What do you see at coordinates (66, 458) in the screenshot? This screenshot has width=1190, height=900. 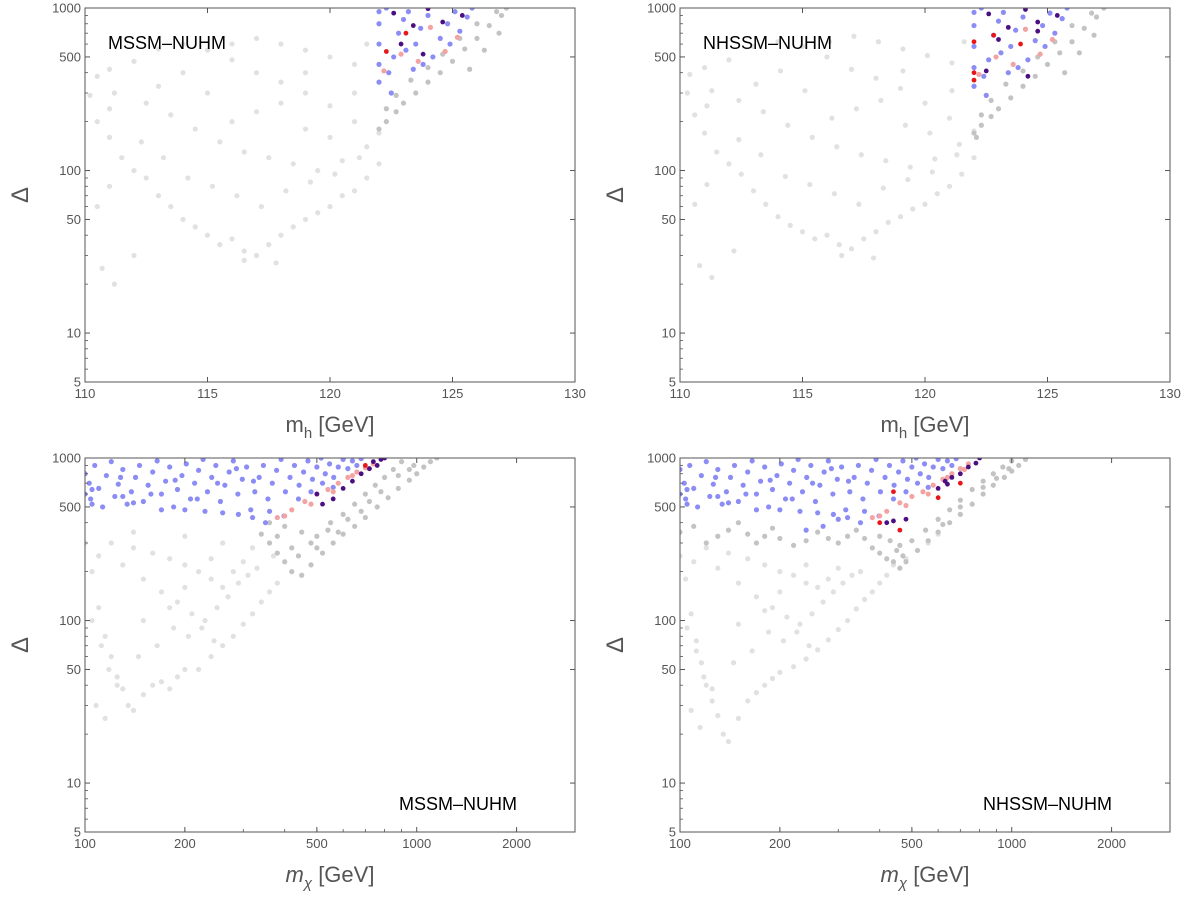 I see `y-tick-label: 1000` at bounding box center [66, 458].